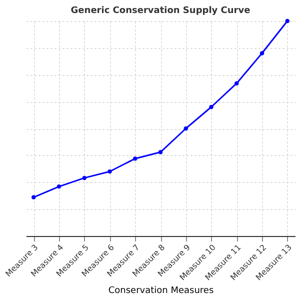 The height and width of the screenshot is (300, 300). What do you see at coordinates (161, 291) in the screenshot?
I see `x-axis-title: Conservation Measures` at bounding box center [161, 291].